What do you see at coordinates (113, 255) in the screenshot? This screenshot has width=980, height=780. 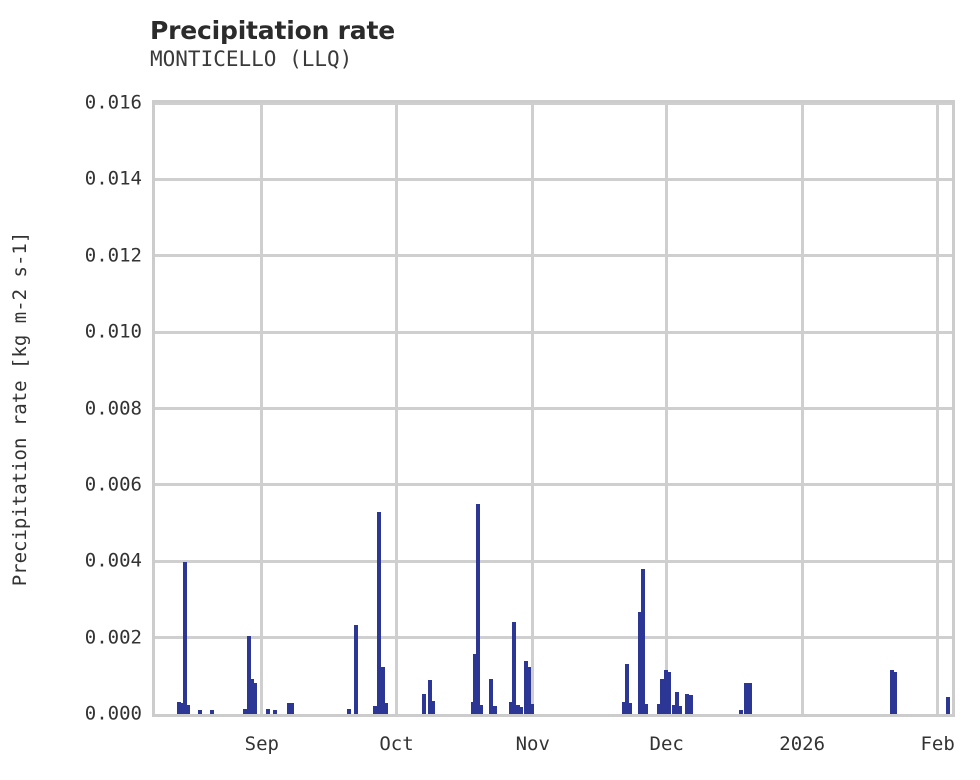 I see `y-tick-label: 0.012` at bounding box center [113, 255].